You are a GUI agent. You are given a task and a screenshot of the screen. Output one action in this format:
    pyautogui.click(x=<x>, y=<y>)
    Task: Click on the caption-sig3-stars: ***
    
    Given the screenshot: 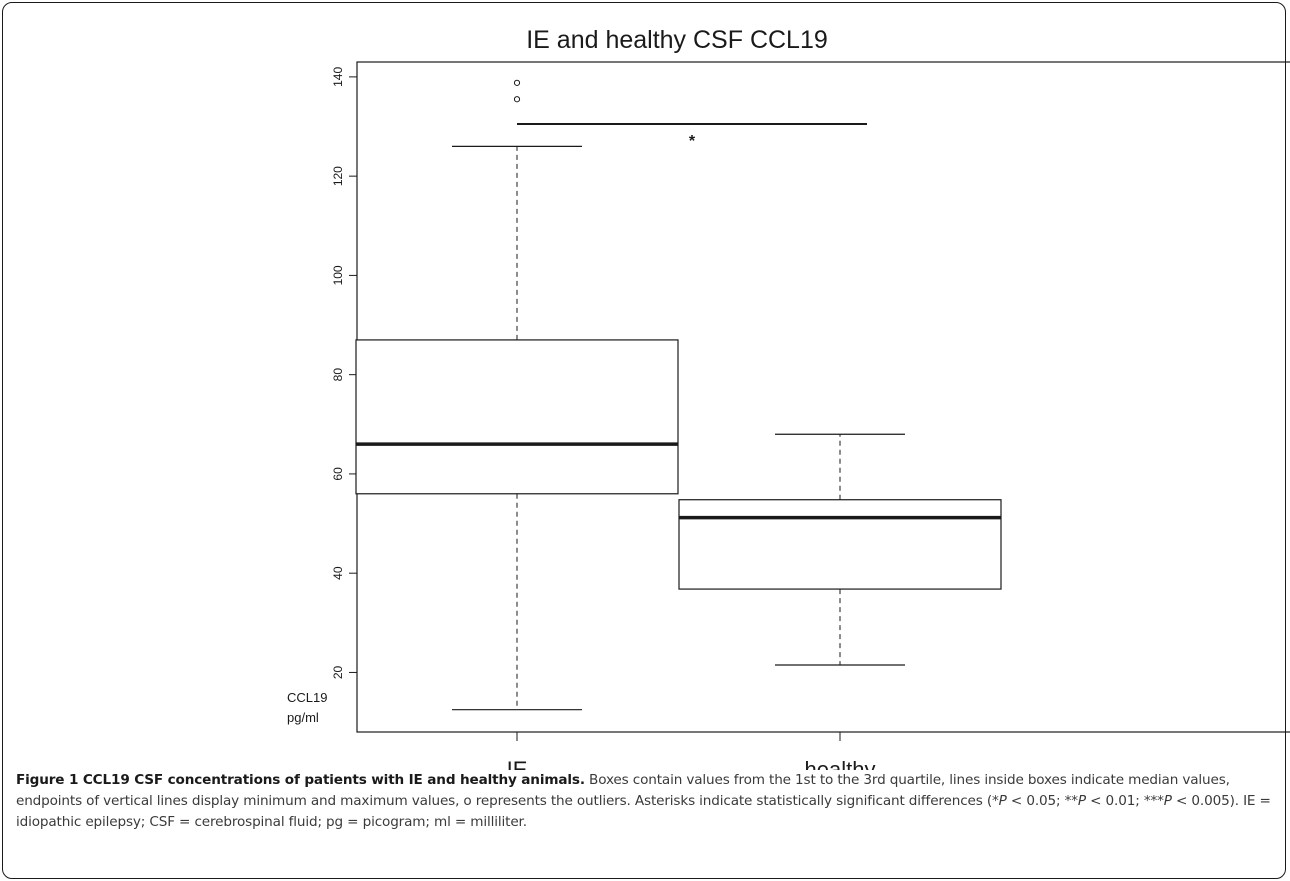 What is the action you would take?
    pyautogui.click(x=1153, y=801)
    